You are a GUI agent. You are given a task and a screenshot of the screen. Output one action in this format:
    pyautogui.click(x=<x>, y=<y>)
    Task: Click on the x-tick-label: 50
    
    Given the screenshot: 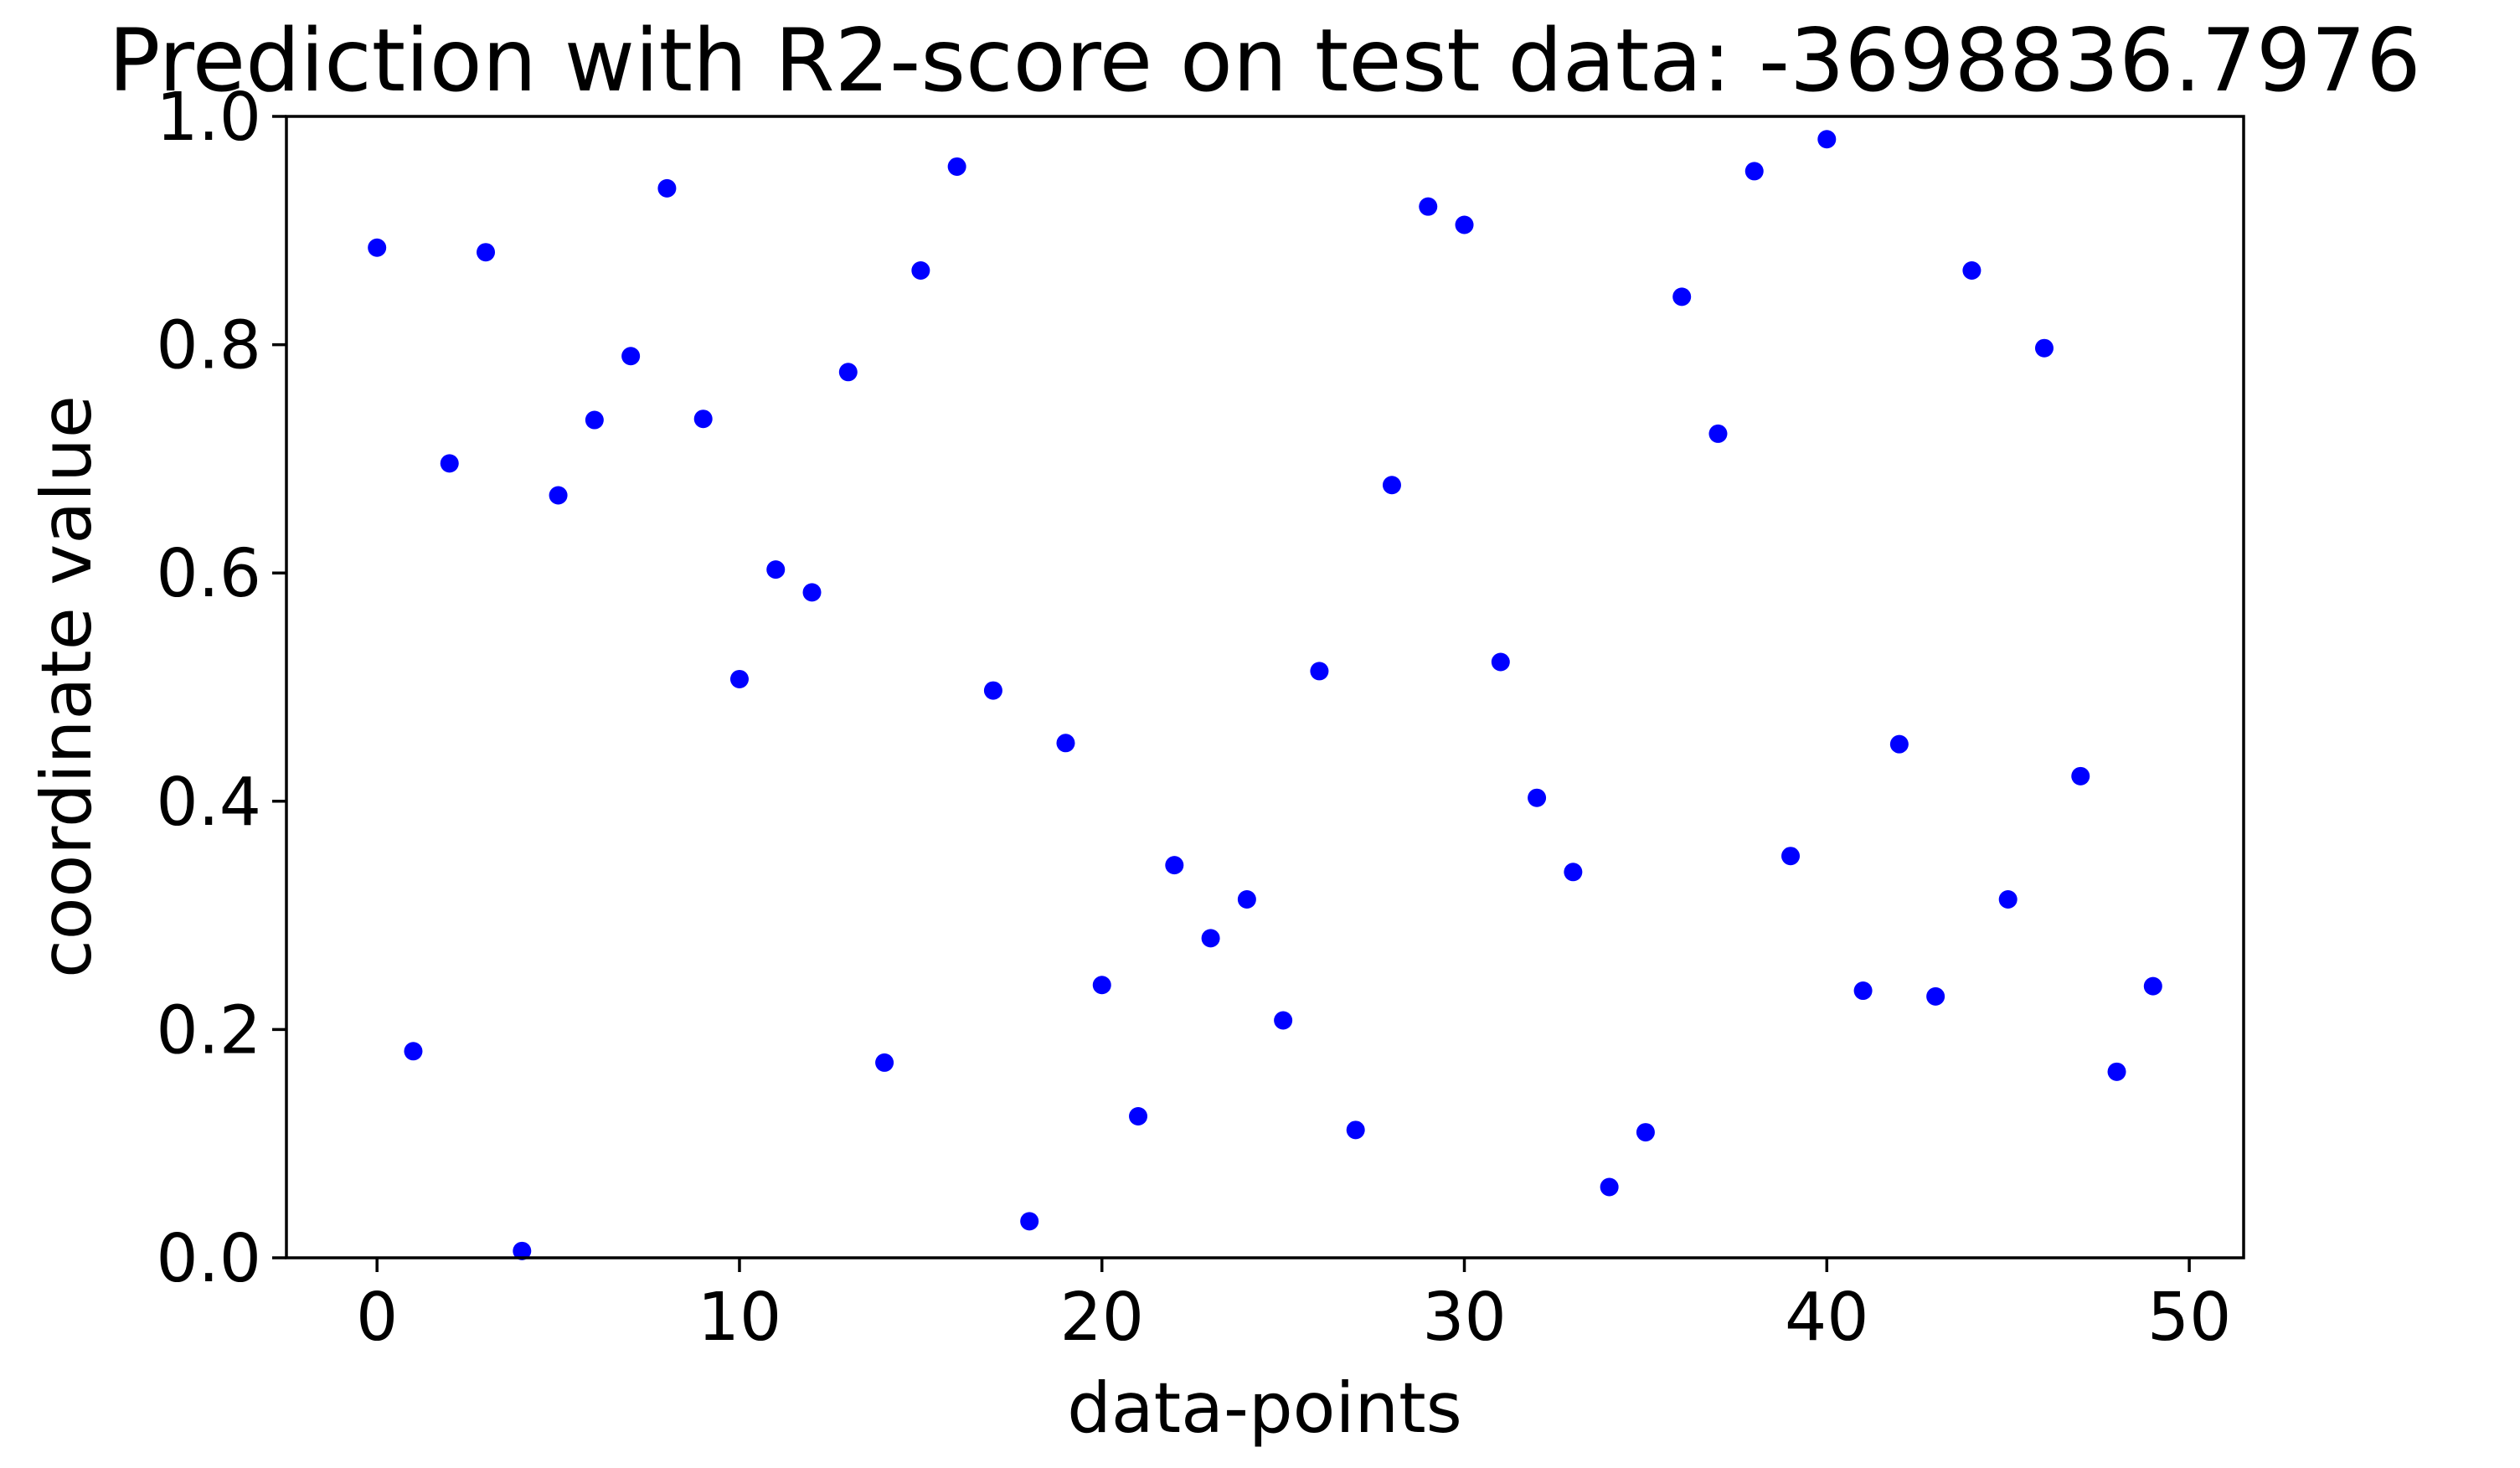 What is the action you would take?
    pyautogui.click(x=2190, y=1317)
    